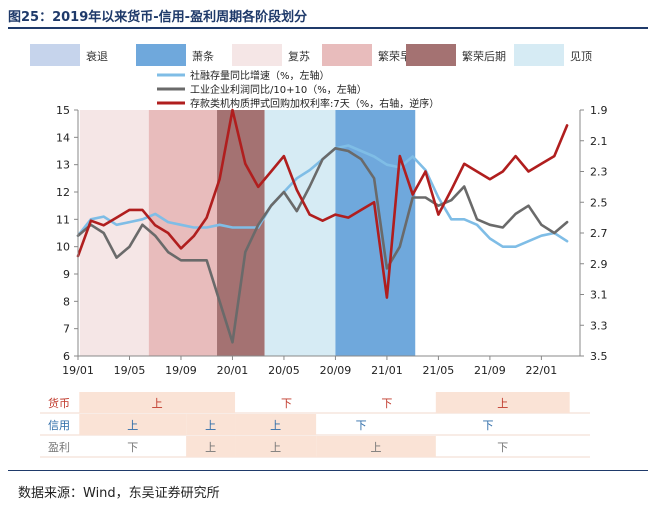 The height and width of the screenshot is (507, 657). Describe the element at coordinates (78, 370) in the screenshot. I see `x-tick-label: 19/01` at that location.